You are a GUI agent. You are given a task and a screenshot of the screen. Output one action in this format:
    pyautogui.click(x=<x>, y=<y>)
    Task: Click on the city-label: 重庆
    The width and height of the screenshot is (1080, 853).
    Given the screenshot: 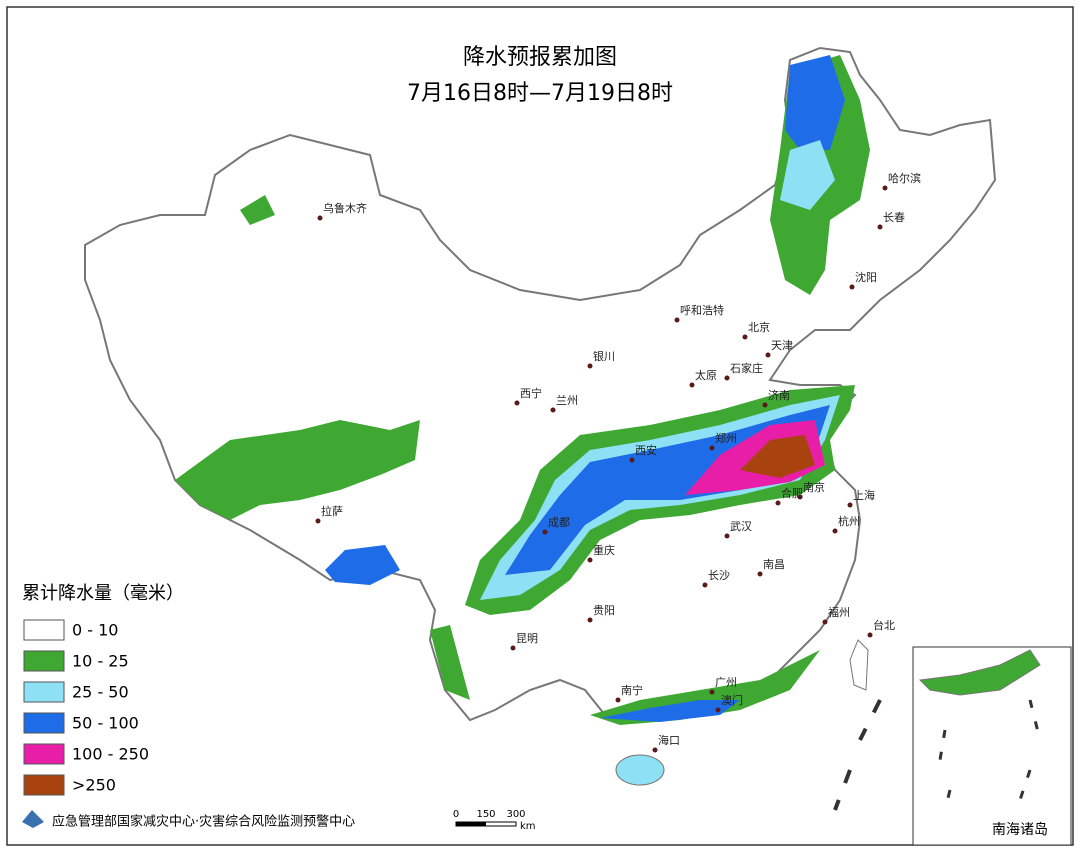 What is the action you would take?
    pyautogui.click(x=604, y=550)
    